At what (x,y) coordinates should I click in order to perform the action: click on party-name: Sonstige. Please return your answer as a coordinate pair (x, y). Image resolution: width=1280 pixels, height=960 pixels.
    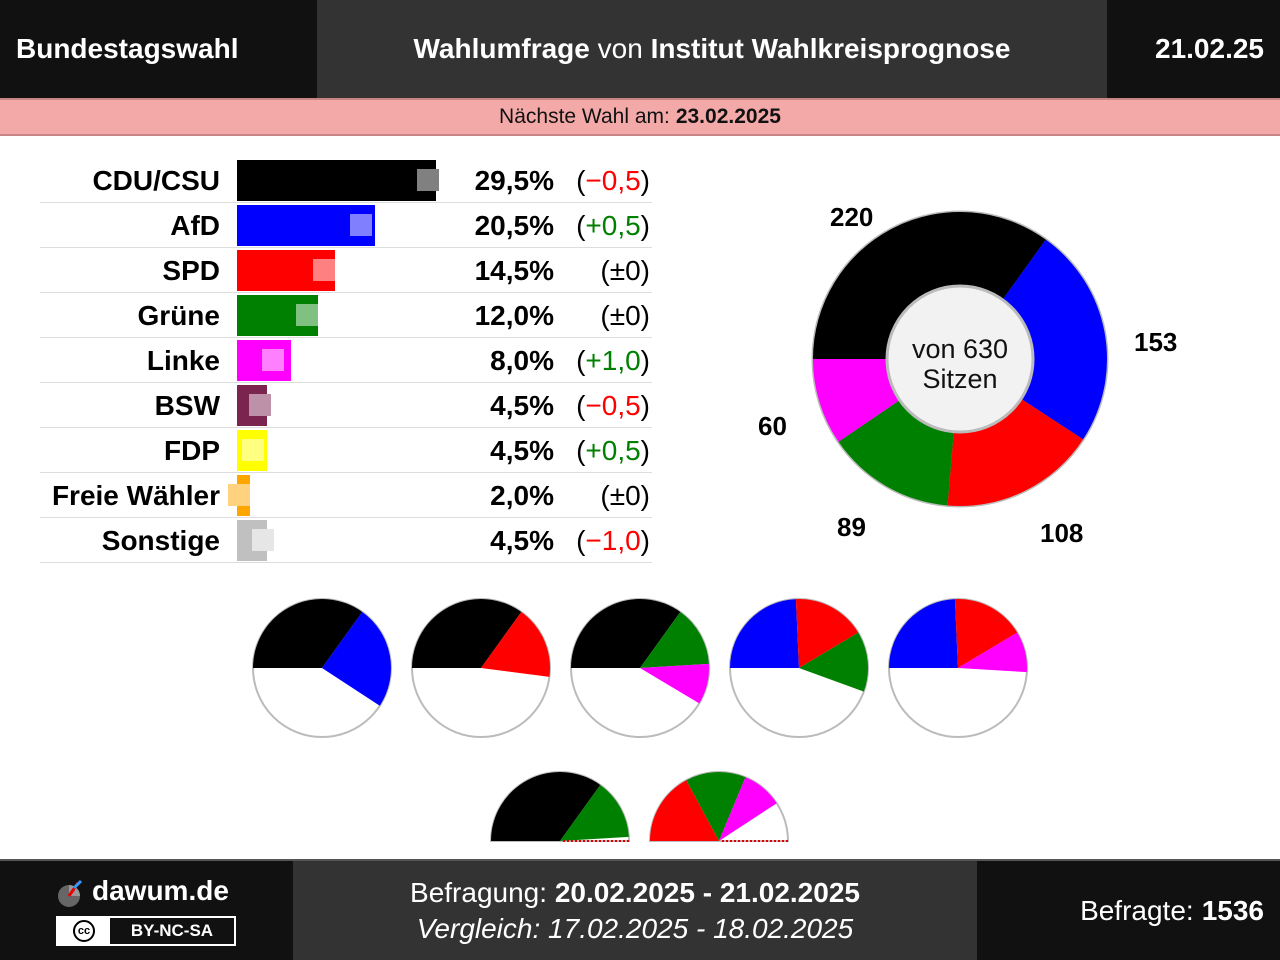
    Looking at the image, I should click on (160, 540).